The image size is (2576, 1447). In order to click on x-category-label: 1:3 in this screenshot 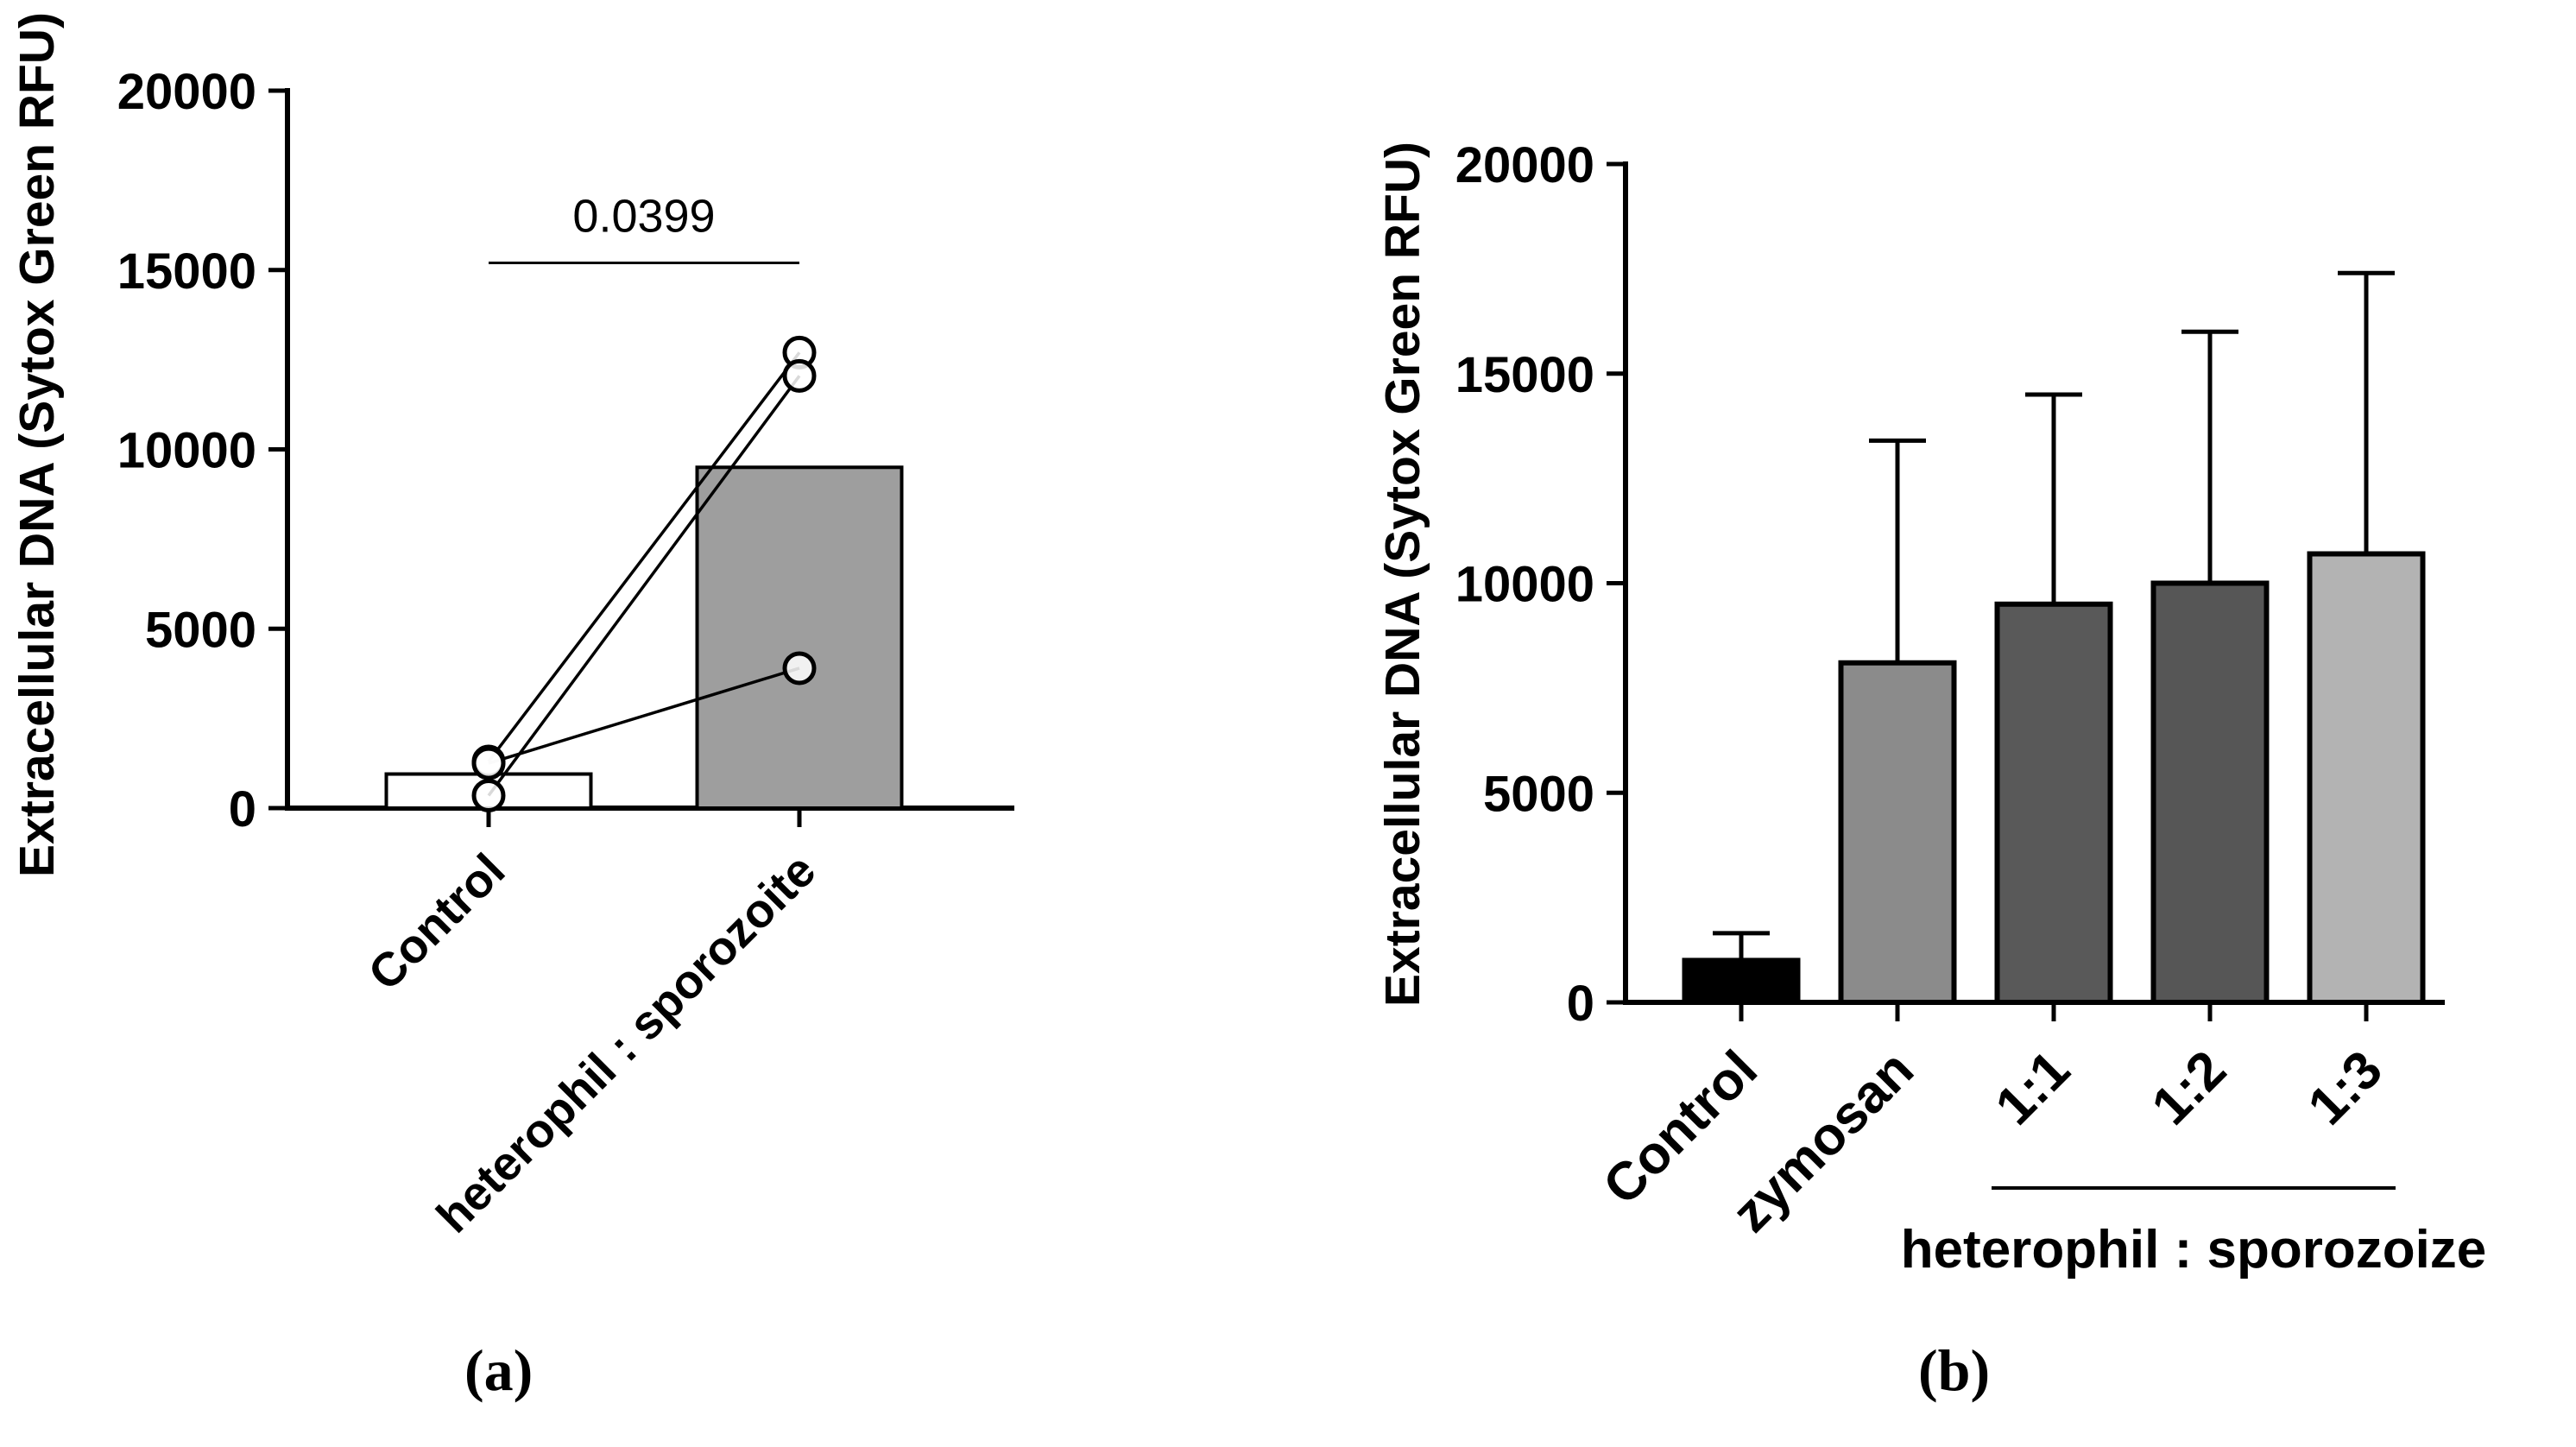, I will do `click(2345, 1087)`.